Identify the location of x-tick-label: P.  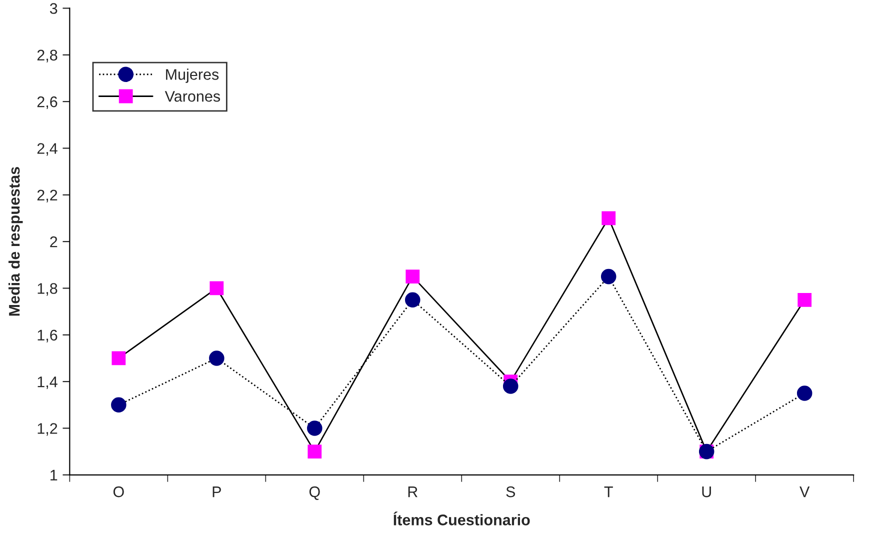
(216, 492).